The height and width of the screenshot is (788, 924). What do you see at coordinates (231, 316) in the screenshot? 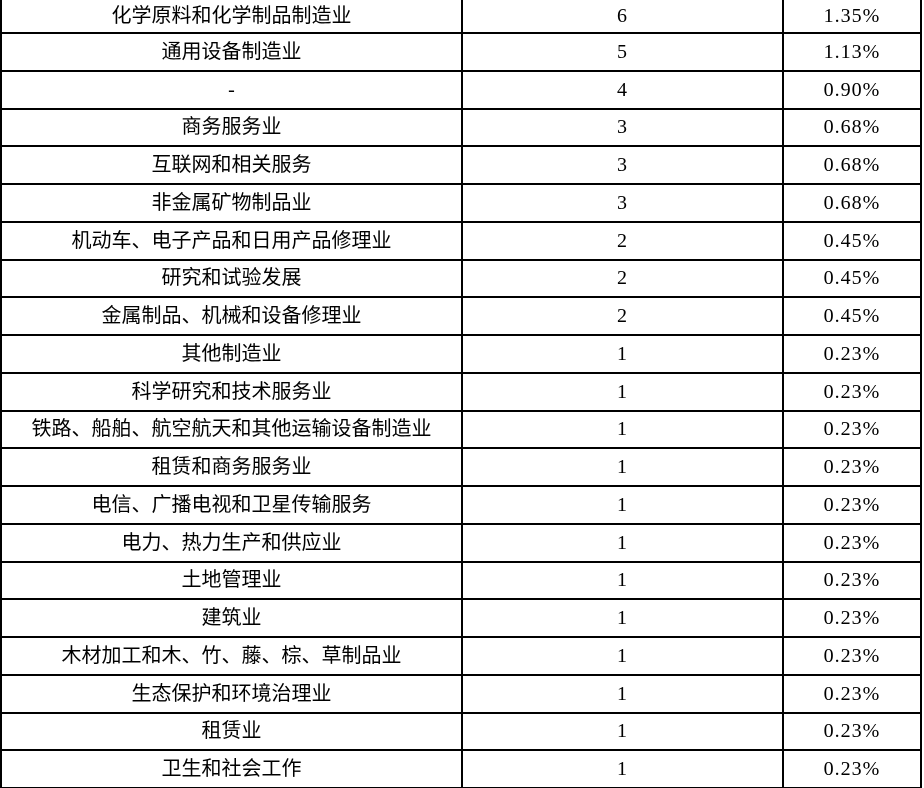
I see `industry-cell: 金属制品、机械和设备修理业` at bounding box center [231, 316].